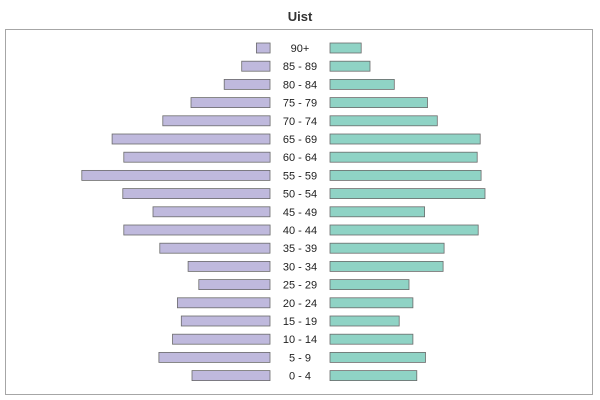  What do you see at coordinates (300, 249) in the screenshot?
I see `age-group-label: 35 - 39` at bounding box center [300, 249].